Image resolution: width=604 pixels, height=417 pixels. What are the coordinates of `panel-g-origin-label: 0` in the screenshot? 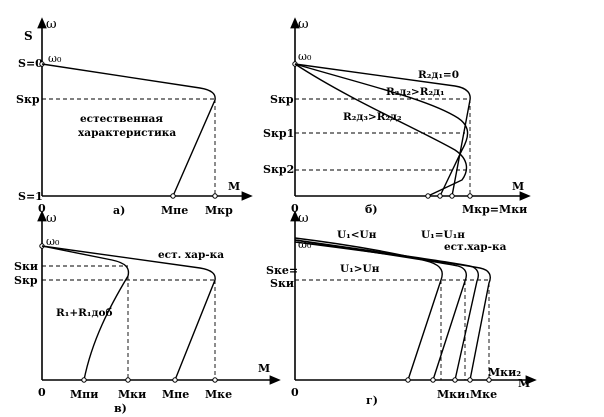 It's located at (295, 392).